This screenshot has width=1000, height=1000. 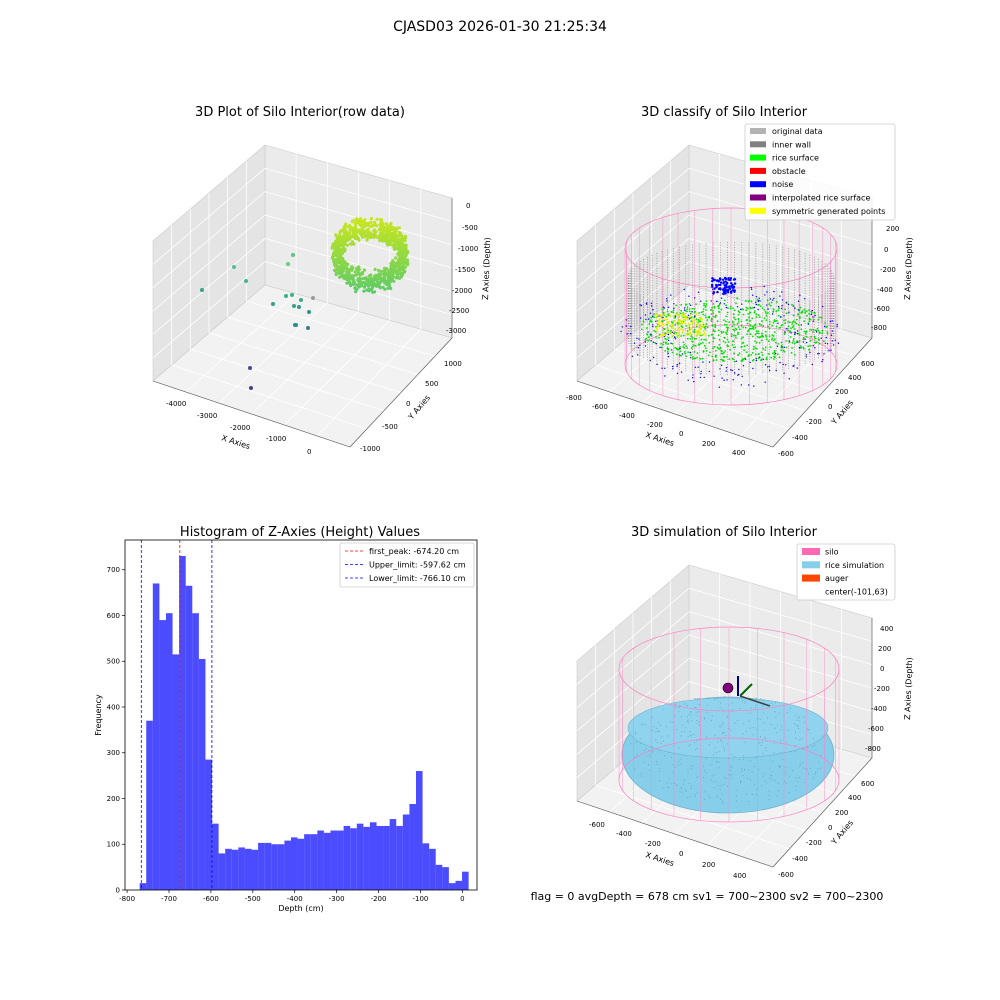 What do you see at coordinates (465, 270) in the screenshot?
I see `raw-z-tick: -1500` at bounding box center [465, 270].